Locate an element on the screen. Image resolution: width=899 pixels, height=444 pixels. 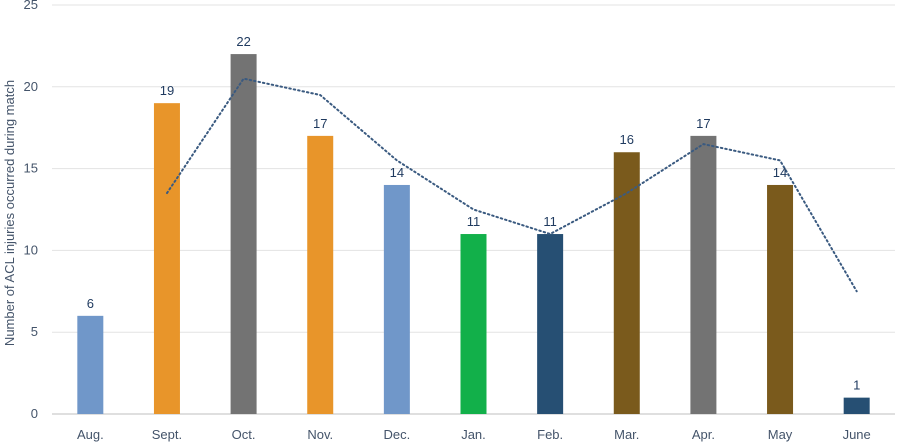
data-label: 16 is located at coordinates (627, 139).